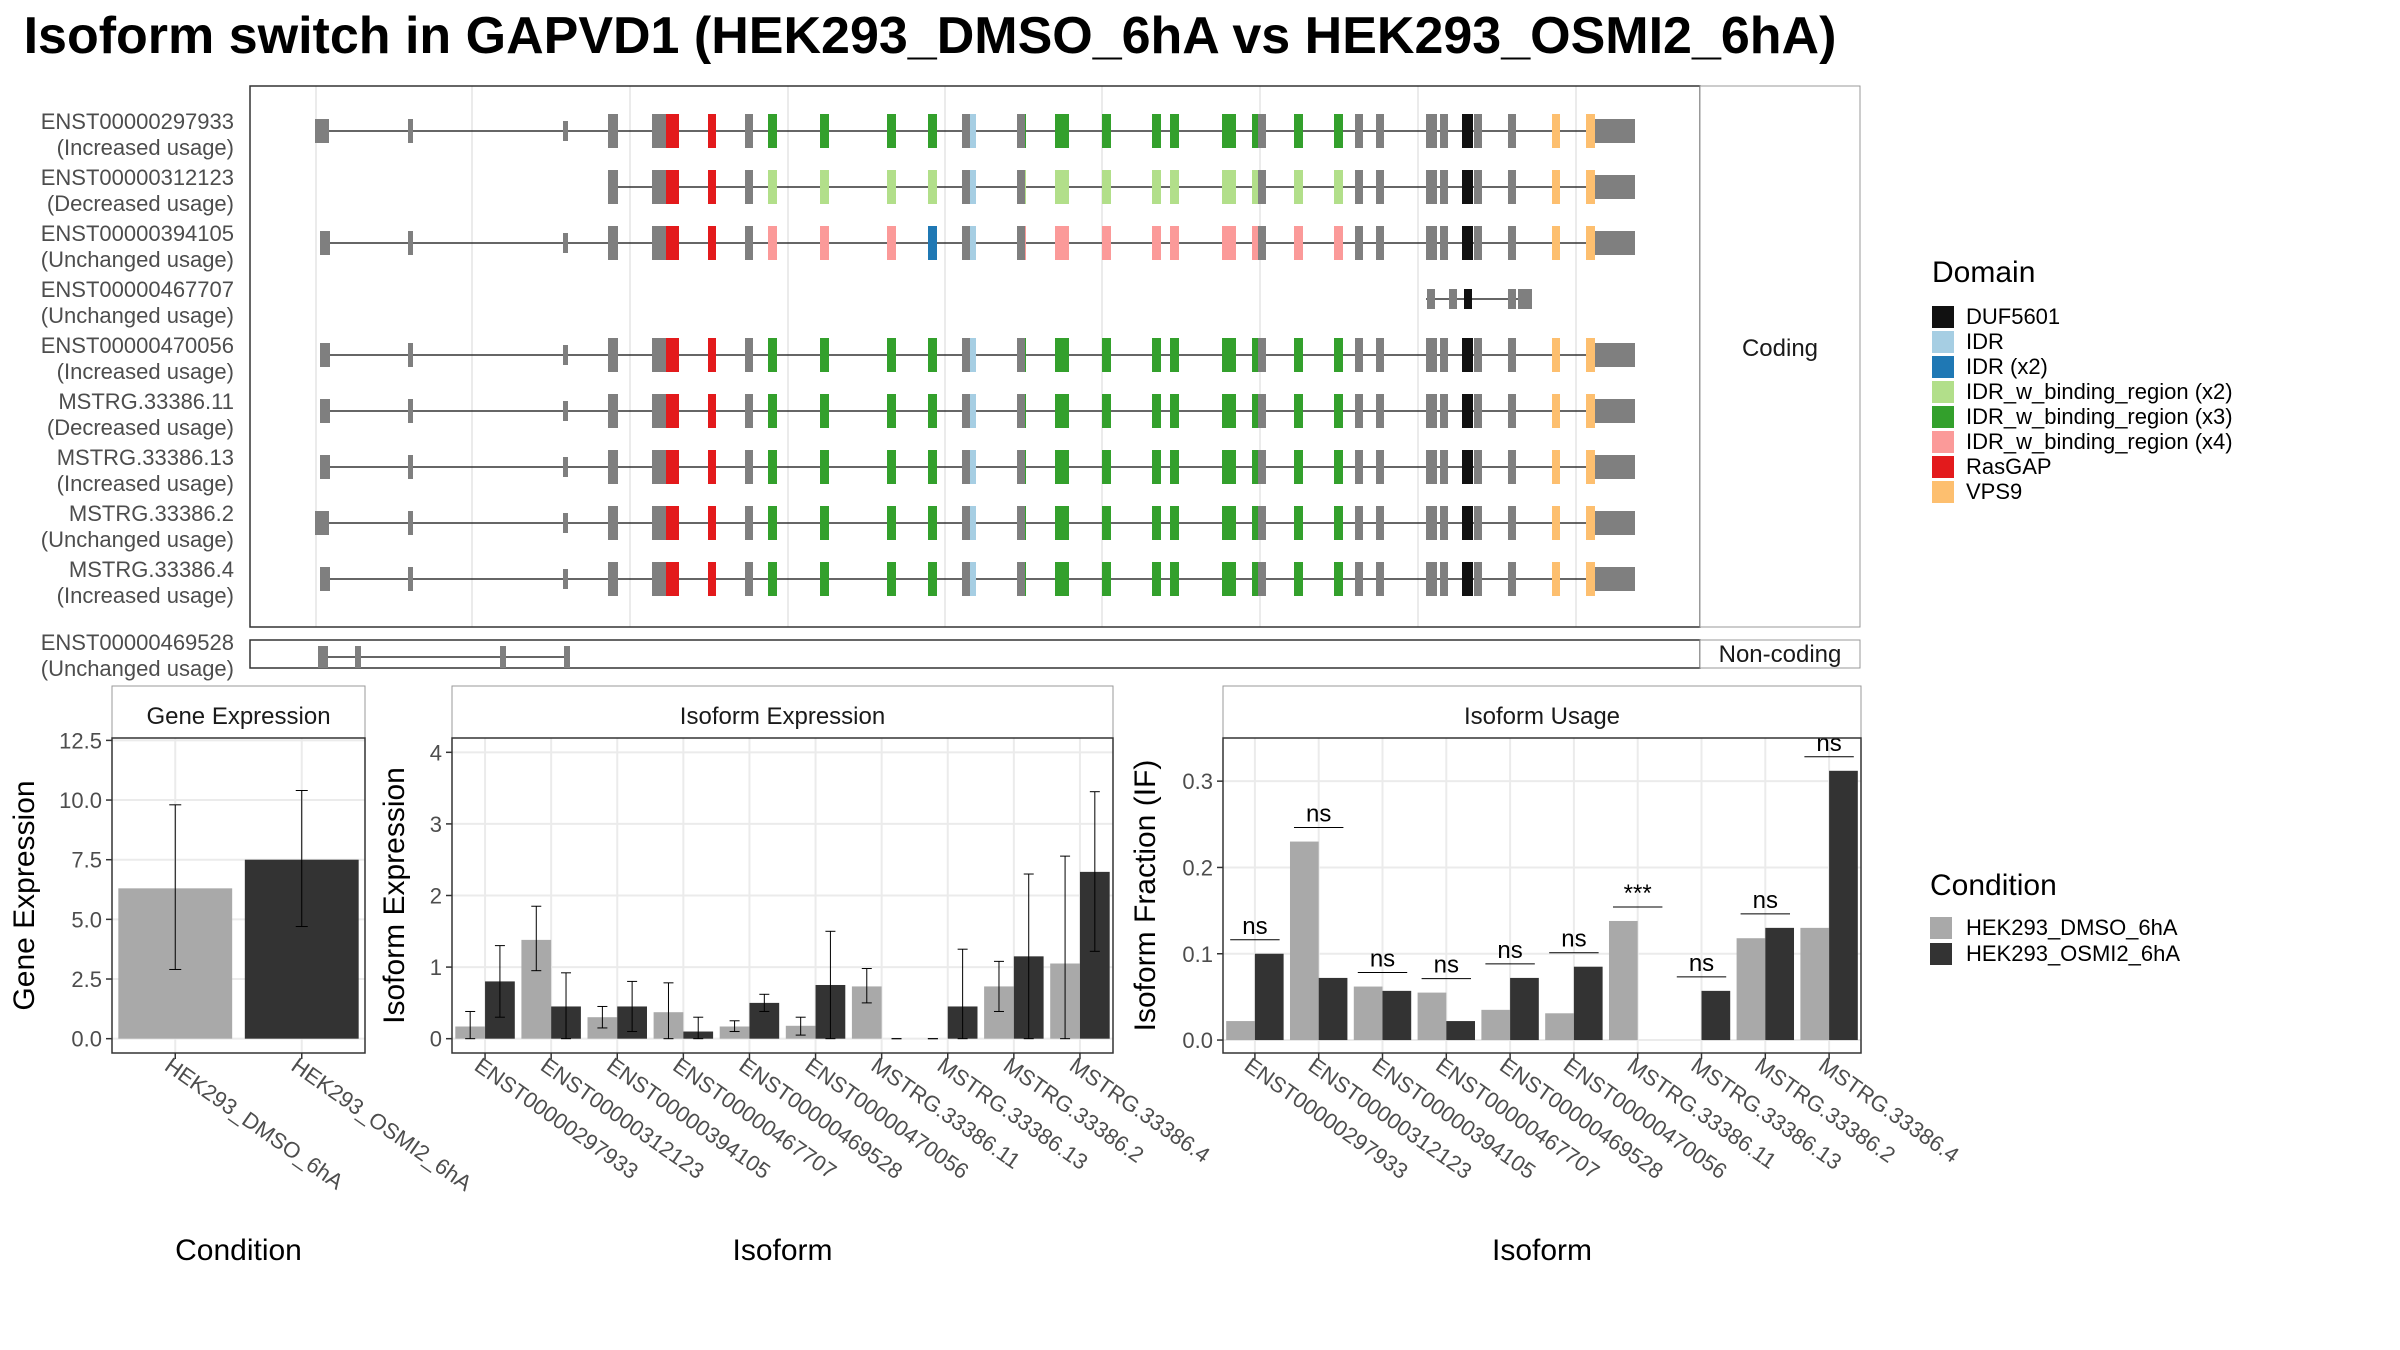 Image resolution: width=2400 pixels, height=1350 pixels. What do you see at coordinates (436, 752) in the screenshot?
I see `y-tick-label: 4` at bounding box center [436, 752].